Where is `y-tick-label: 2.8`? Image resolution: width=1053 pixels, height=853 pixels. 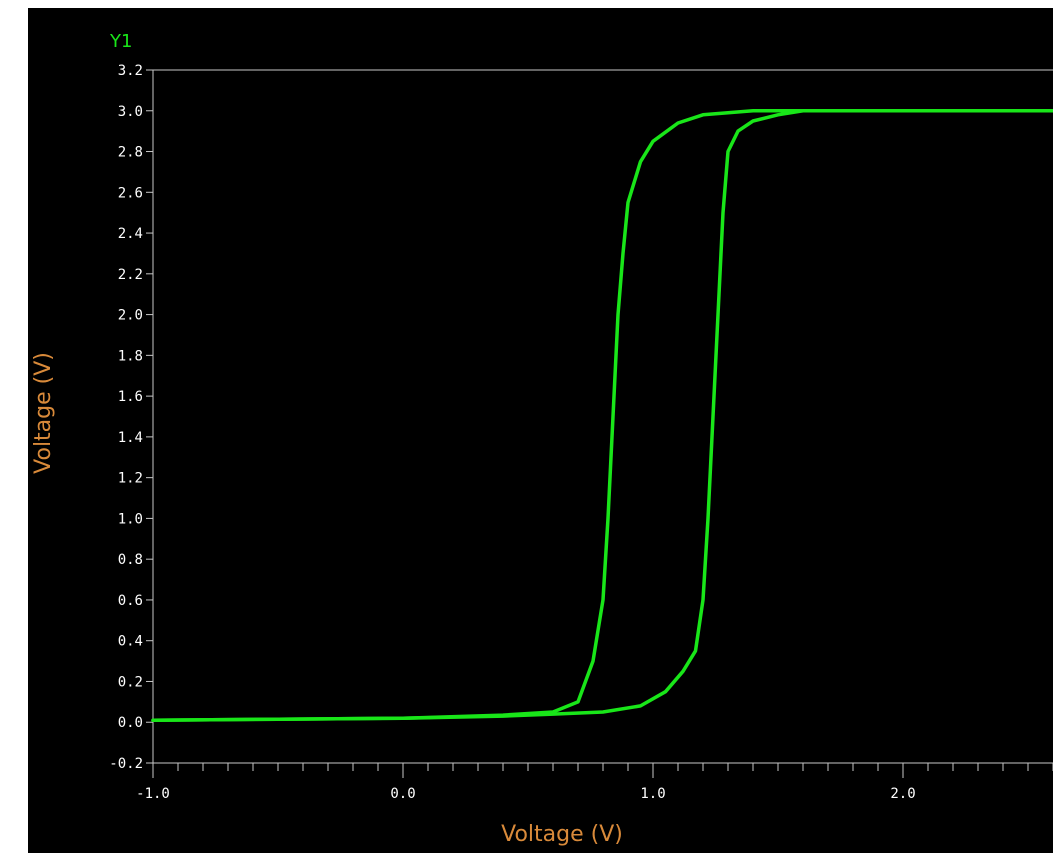
y-tick-label: 2.8 is located at coordinates (130, 153).